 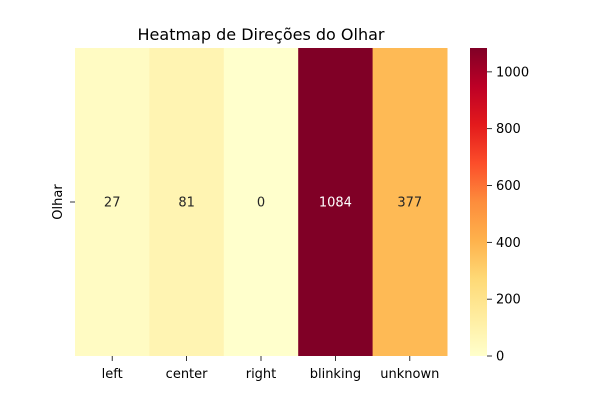 I want to click on x-tick-label: blinking, so click(x=335, y=374).